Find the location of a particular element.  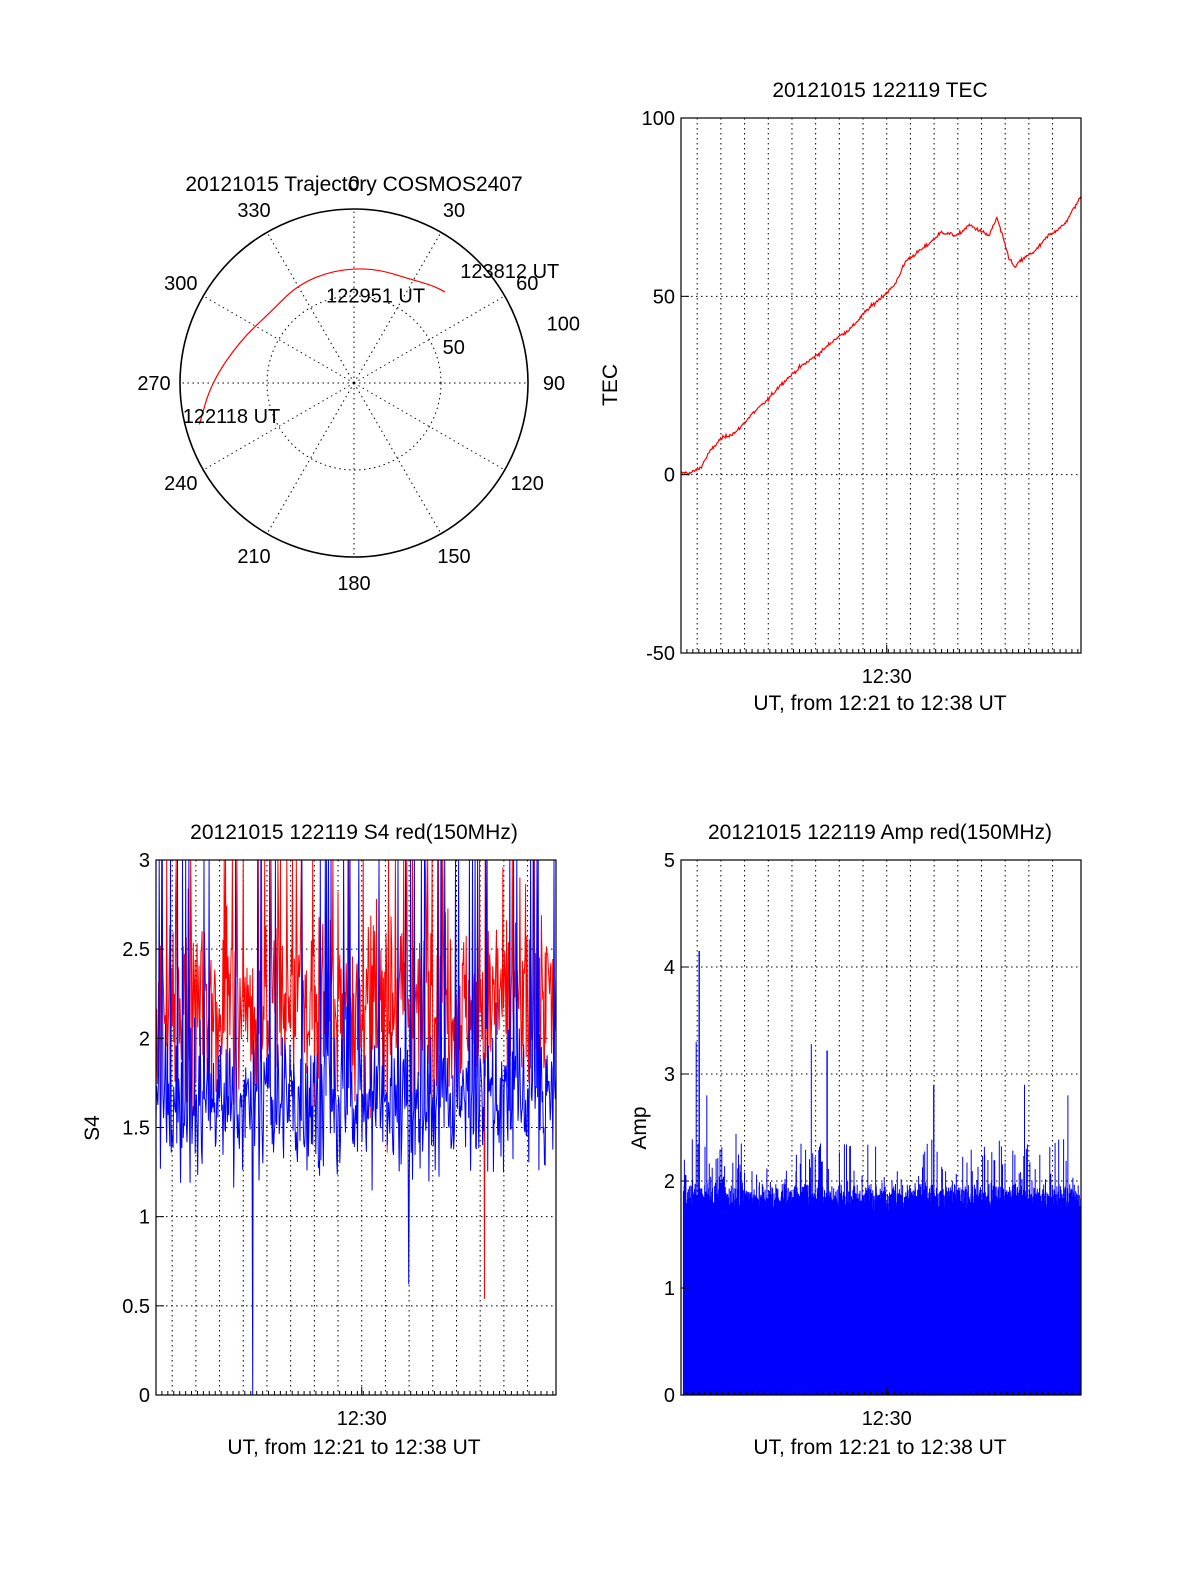

y-tick-label: 4 is located at coordinates (669, 968).